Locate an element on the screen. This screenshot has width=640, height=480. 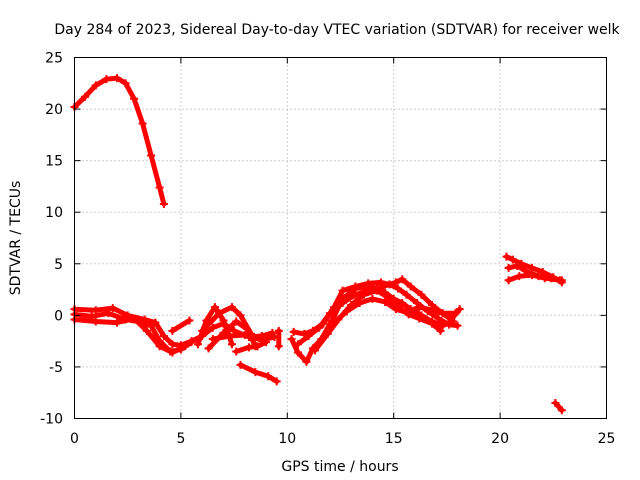
series-arc-3a is located at coordinates (180, 326).